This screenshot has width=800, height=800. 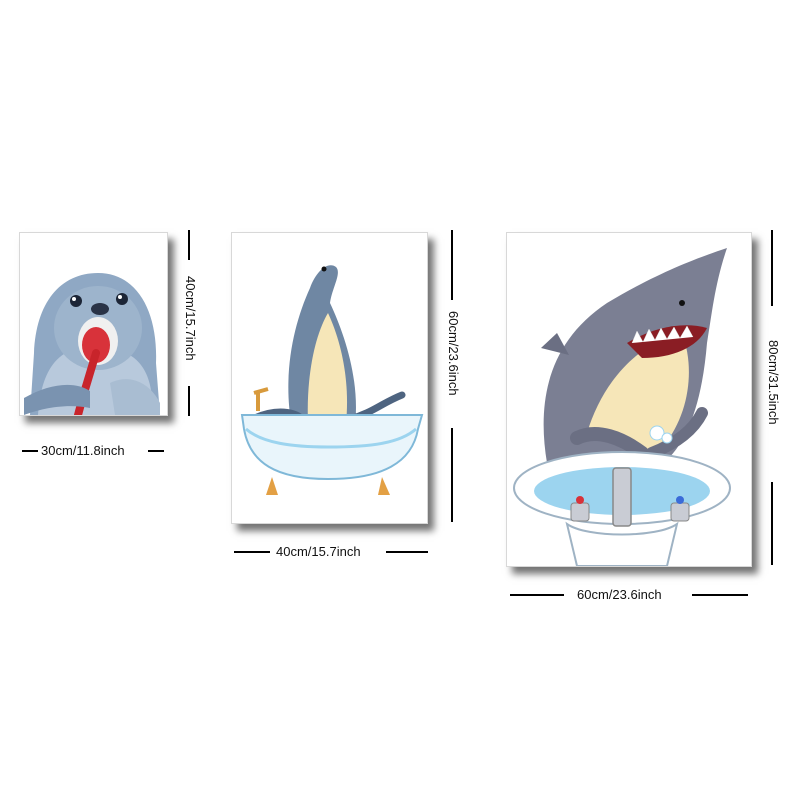 What do you see at coordinates (622, 407) in the screenshot?
I see `shark-washing-hands-icon` at bounding box center [622, 407].